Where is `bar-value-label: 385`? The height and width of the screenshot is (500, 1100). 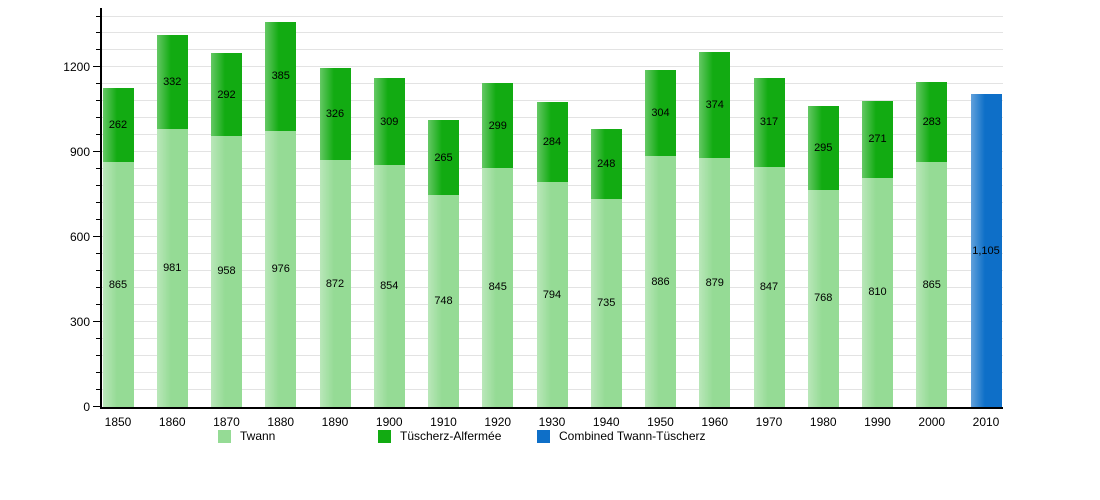
bar-value-label: 385 is located at coordinates (280, 76).